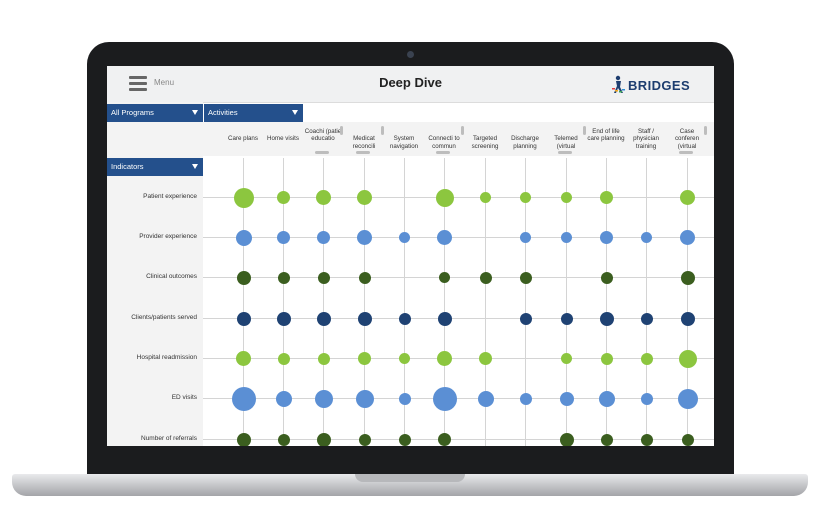 The image size is (820, 511). I want to click on column-header: Case conferen (virtual, so click(687, 138).